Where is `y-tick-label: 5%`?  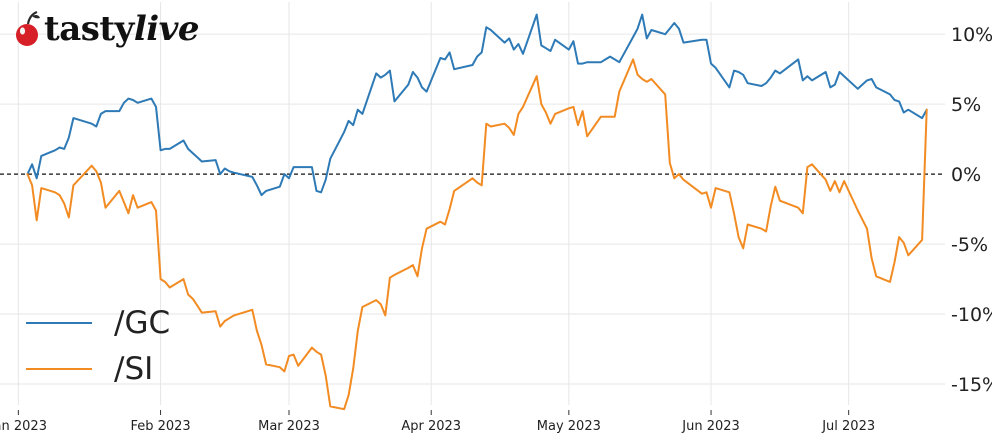
y-tick-label: 5% is located at coordinates (966, 105).